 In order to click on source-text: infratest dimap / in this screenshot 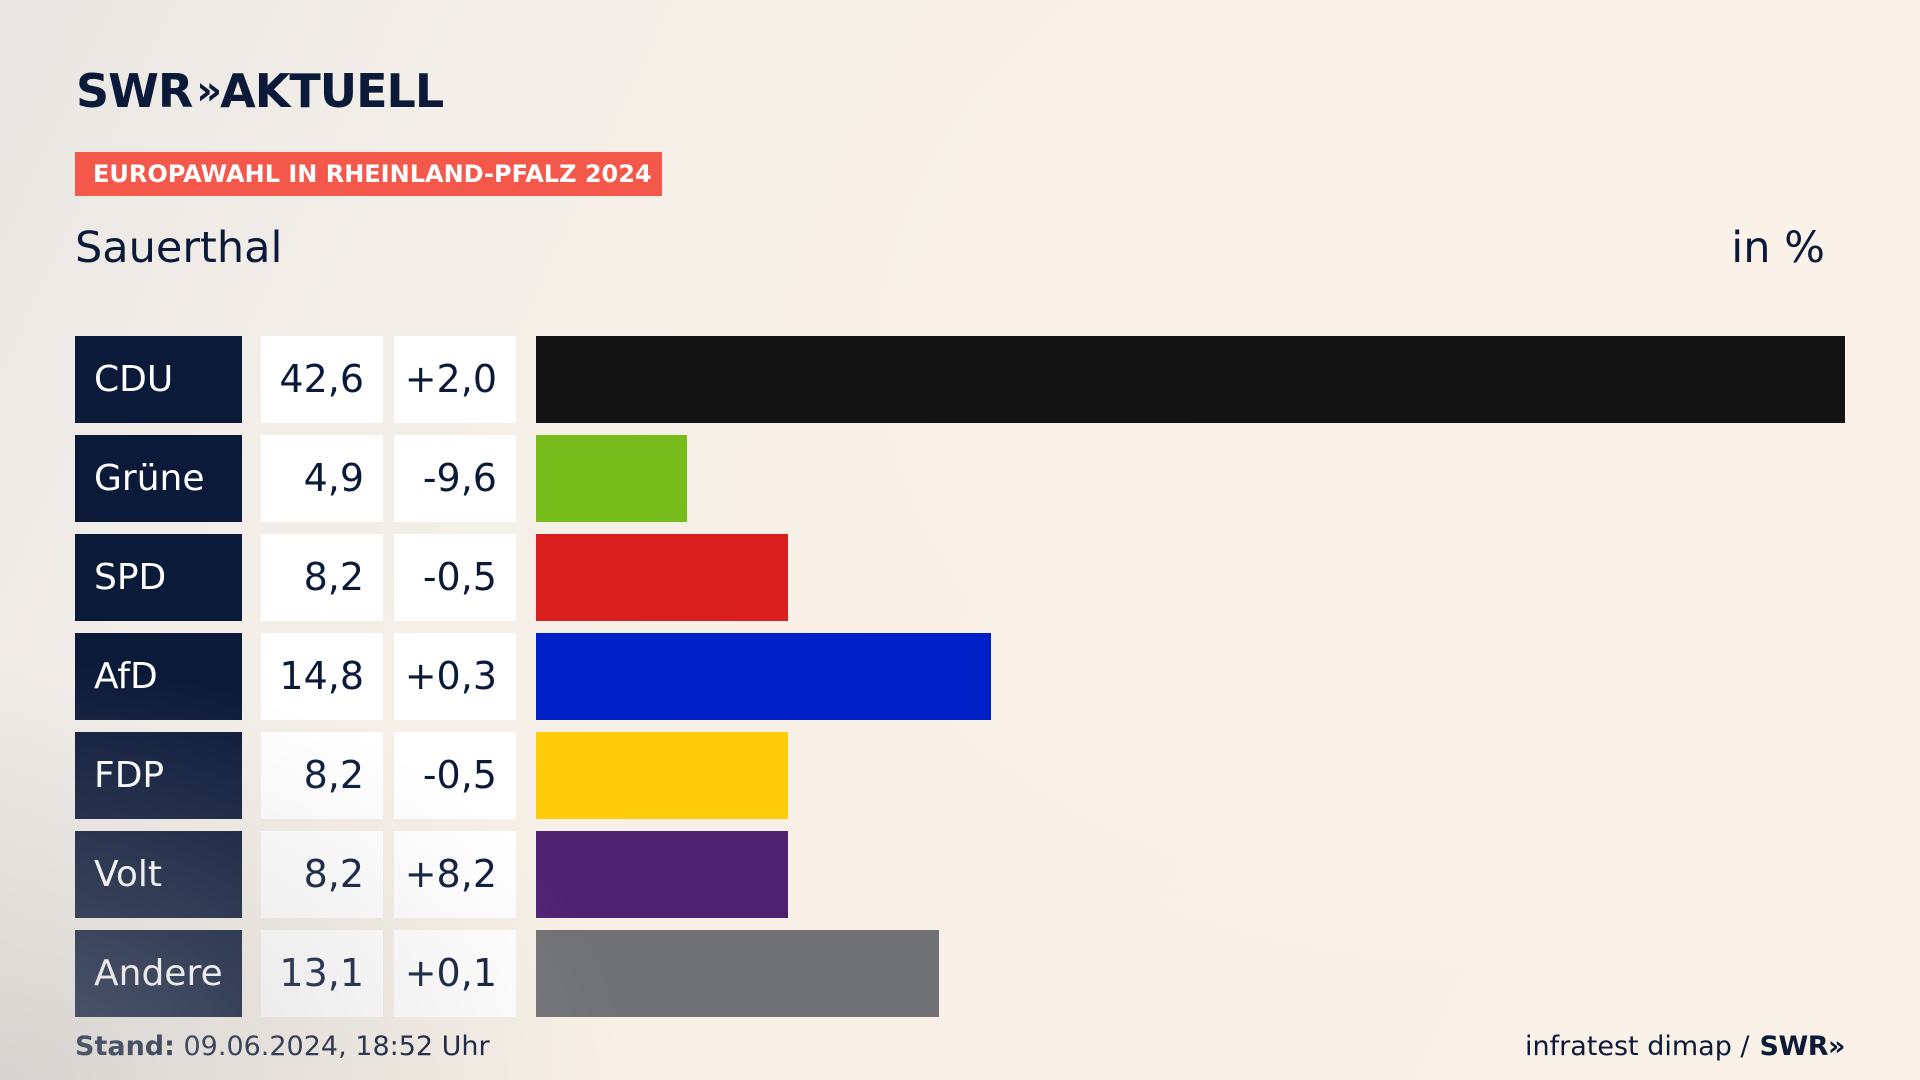, I will do `click(1637, 1046)`.